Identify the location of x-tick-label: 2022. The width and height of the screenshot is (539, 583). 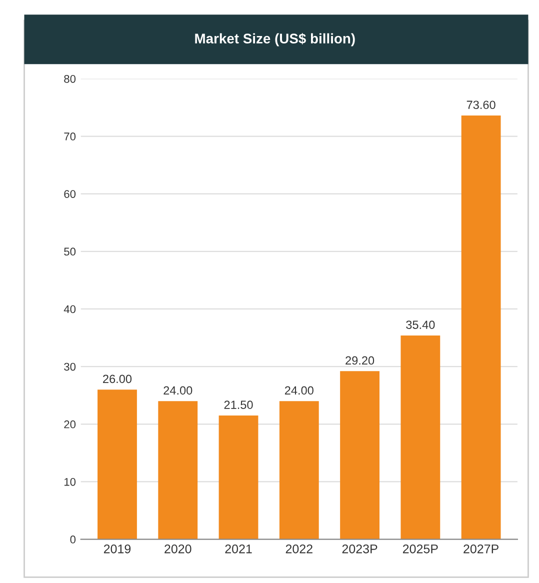
(299, 549).